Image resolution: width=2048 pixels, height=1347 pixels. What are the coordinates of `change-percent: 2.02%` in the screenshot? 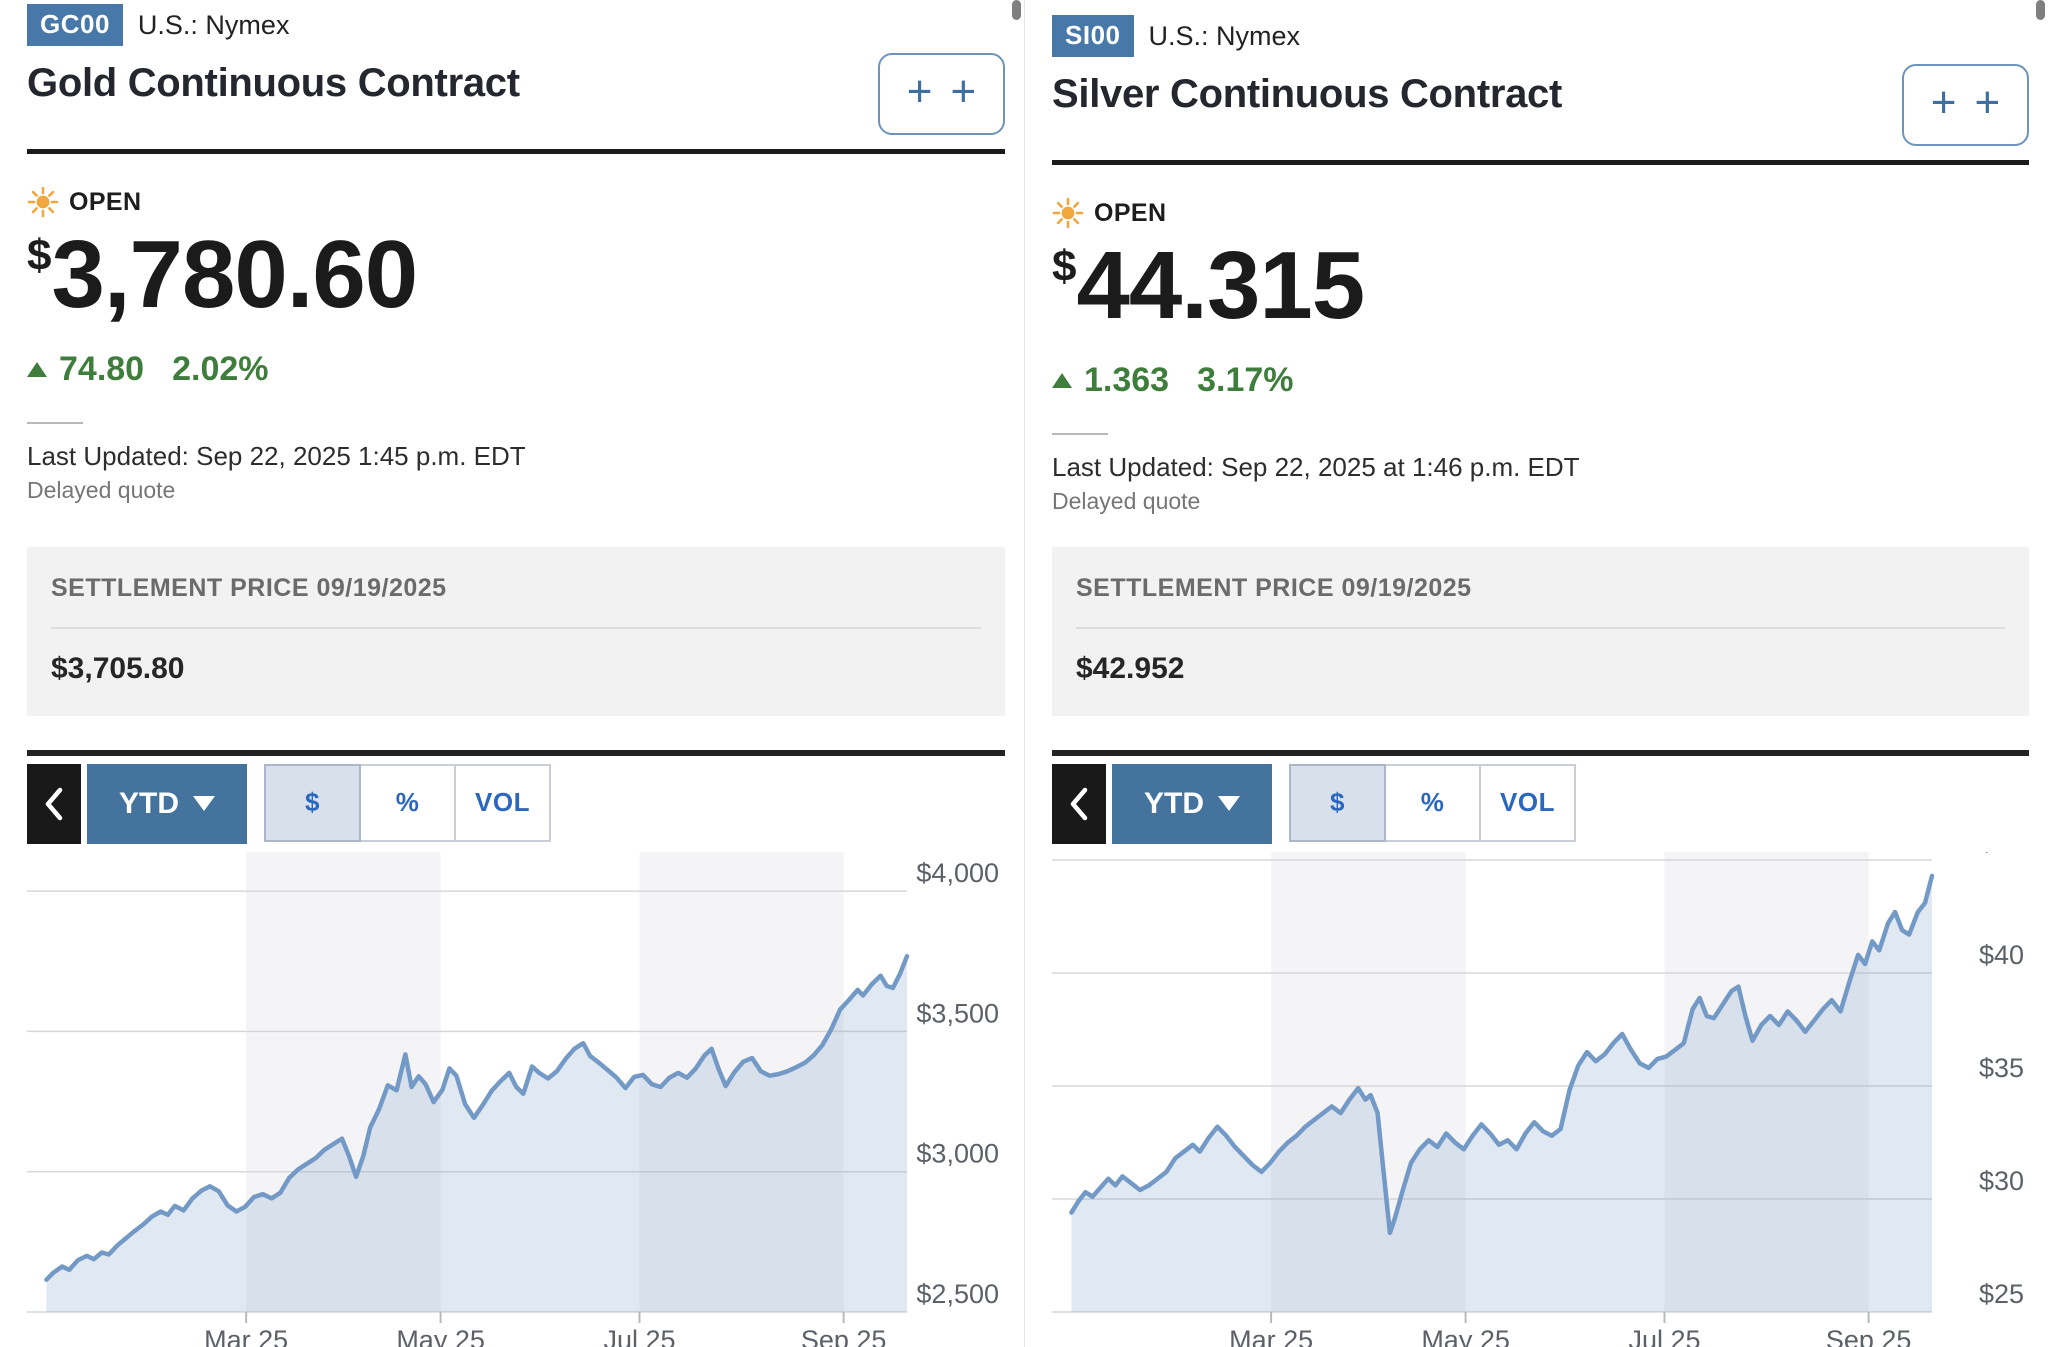 It's located at (220, 368).